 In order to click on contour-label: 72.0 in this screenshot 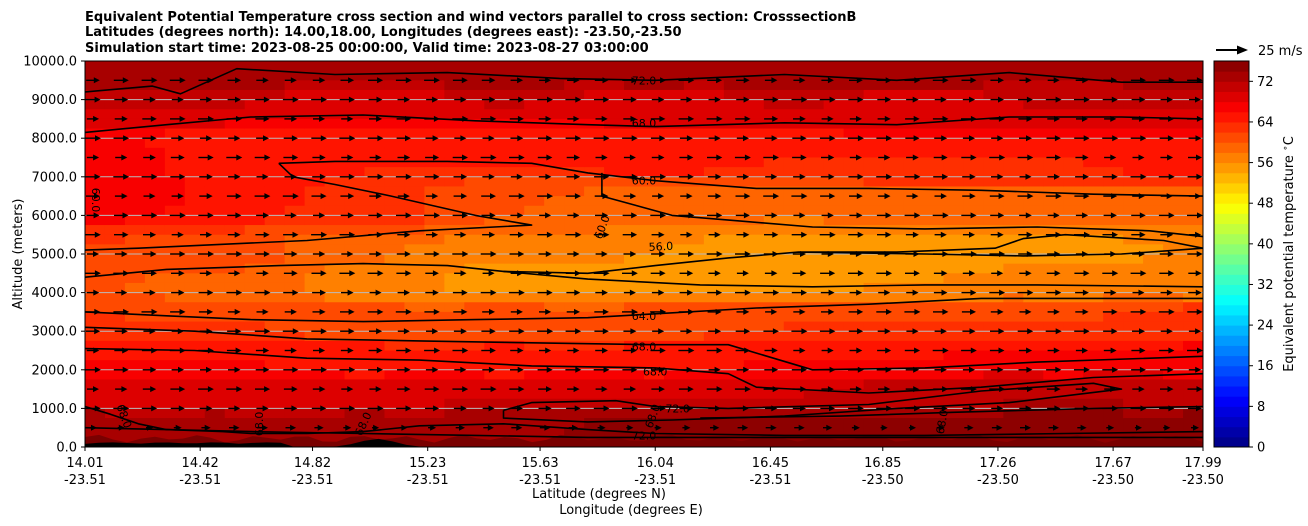, I will do `click(644, 80)`.